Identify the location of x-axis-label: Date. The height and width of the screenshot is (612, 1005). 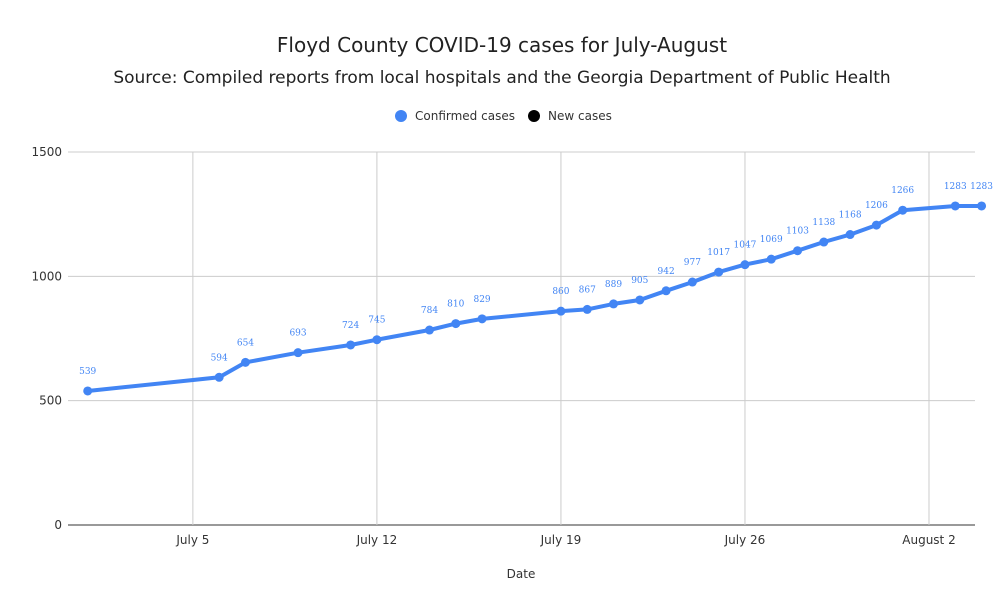
(521, 574).